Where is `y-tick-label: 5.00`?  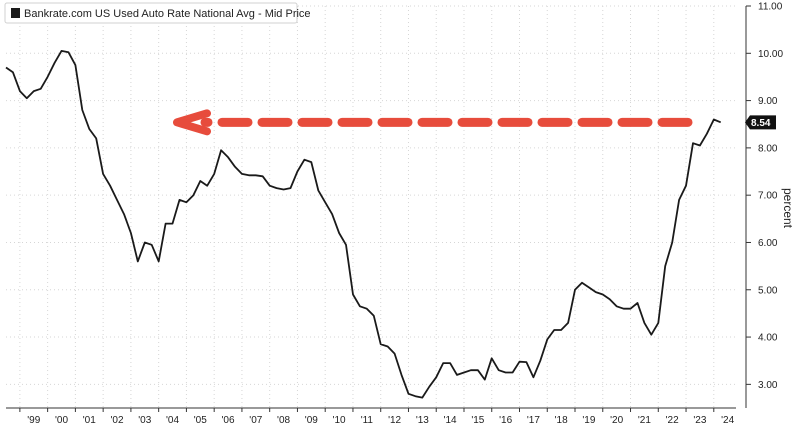
y-tick-label: 5.00 is located at coordinates (768, 290).